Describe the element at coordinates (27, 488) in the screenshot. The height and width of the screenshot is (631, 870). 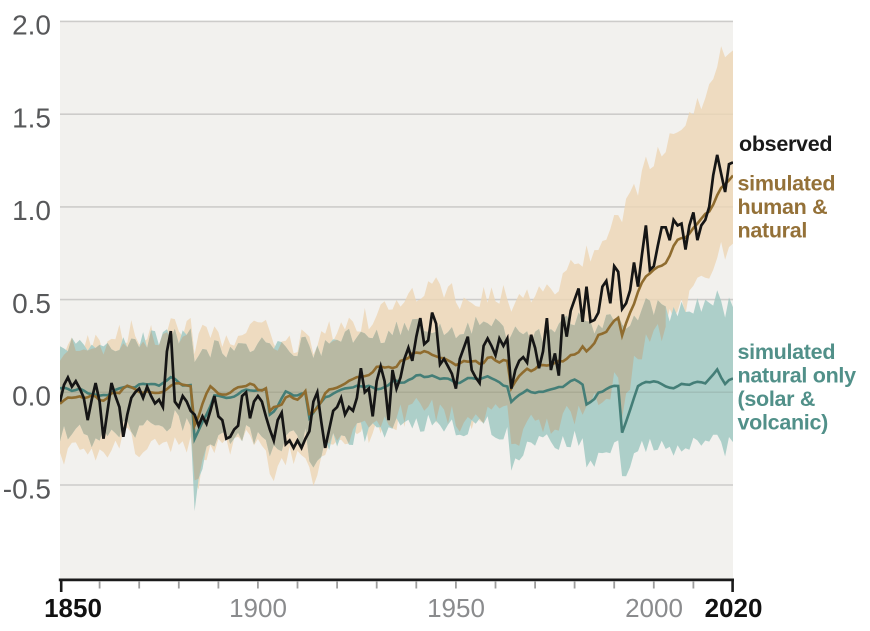
I see `svg-text: -0.5` at that location.